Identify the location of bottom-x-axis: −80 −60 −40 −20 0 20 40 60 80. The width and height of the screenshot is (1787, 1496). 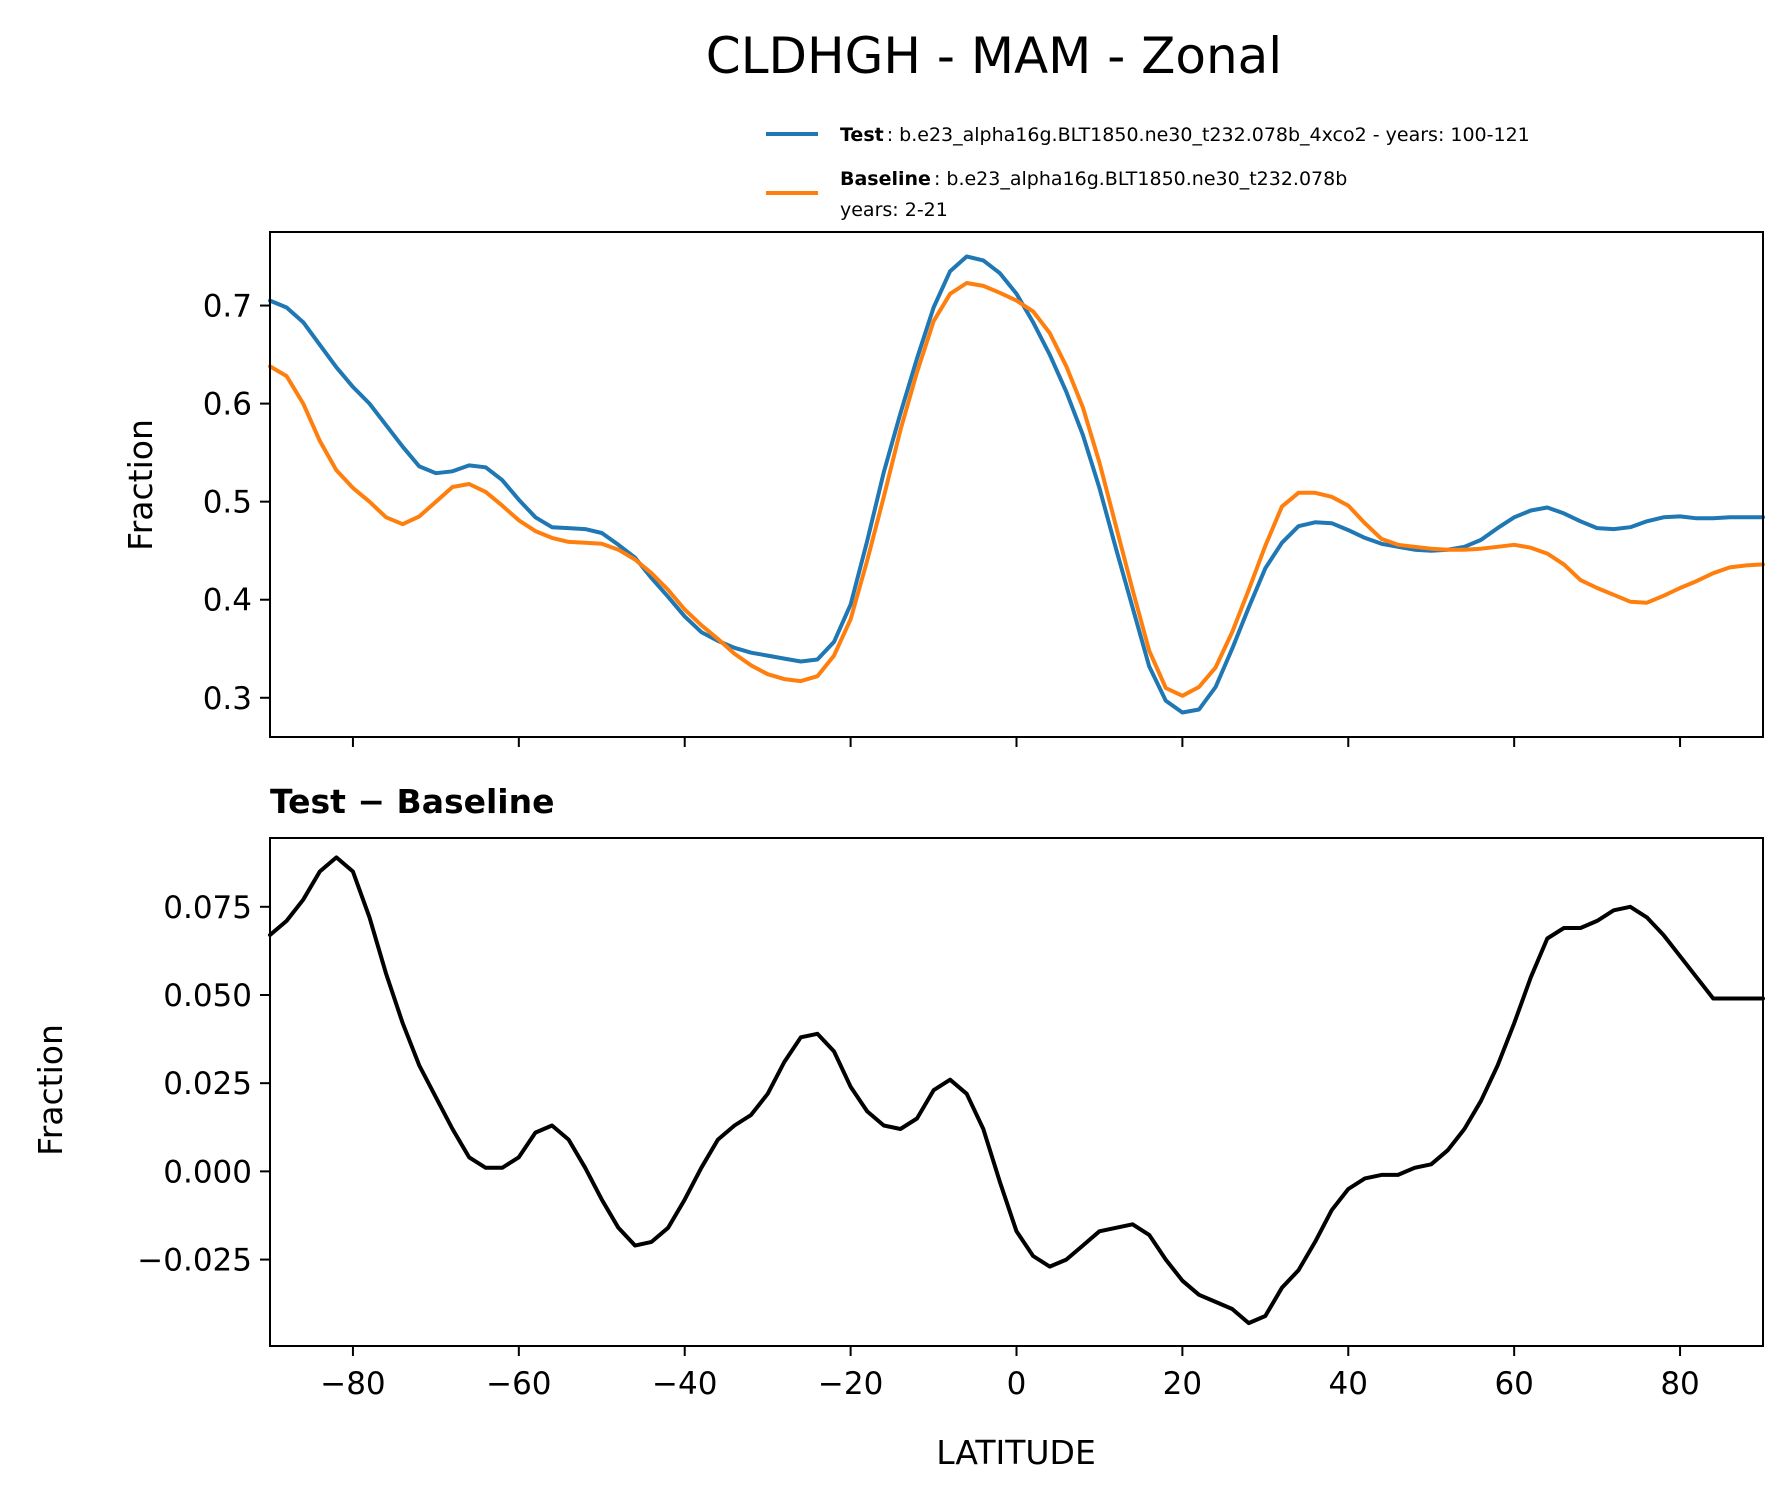
(1010, 1374).